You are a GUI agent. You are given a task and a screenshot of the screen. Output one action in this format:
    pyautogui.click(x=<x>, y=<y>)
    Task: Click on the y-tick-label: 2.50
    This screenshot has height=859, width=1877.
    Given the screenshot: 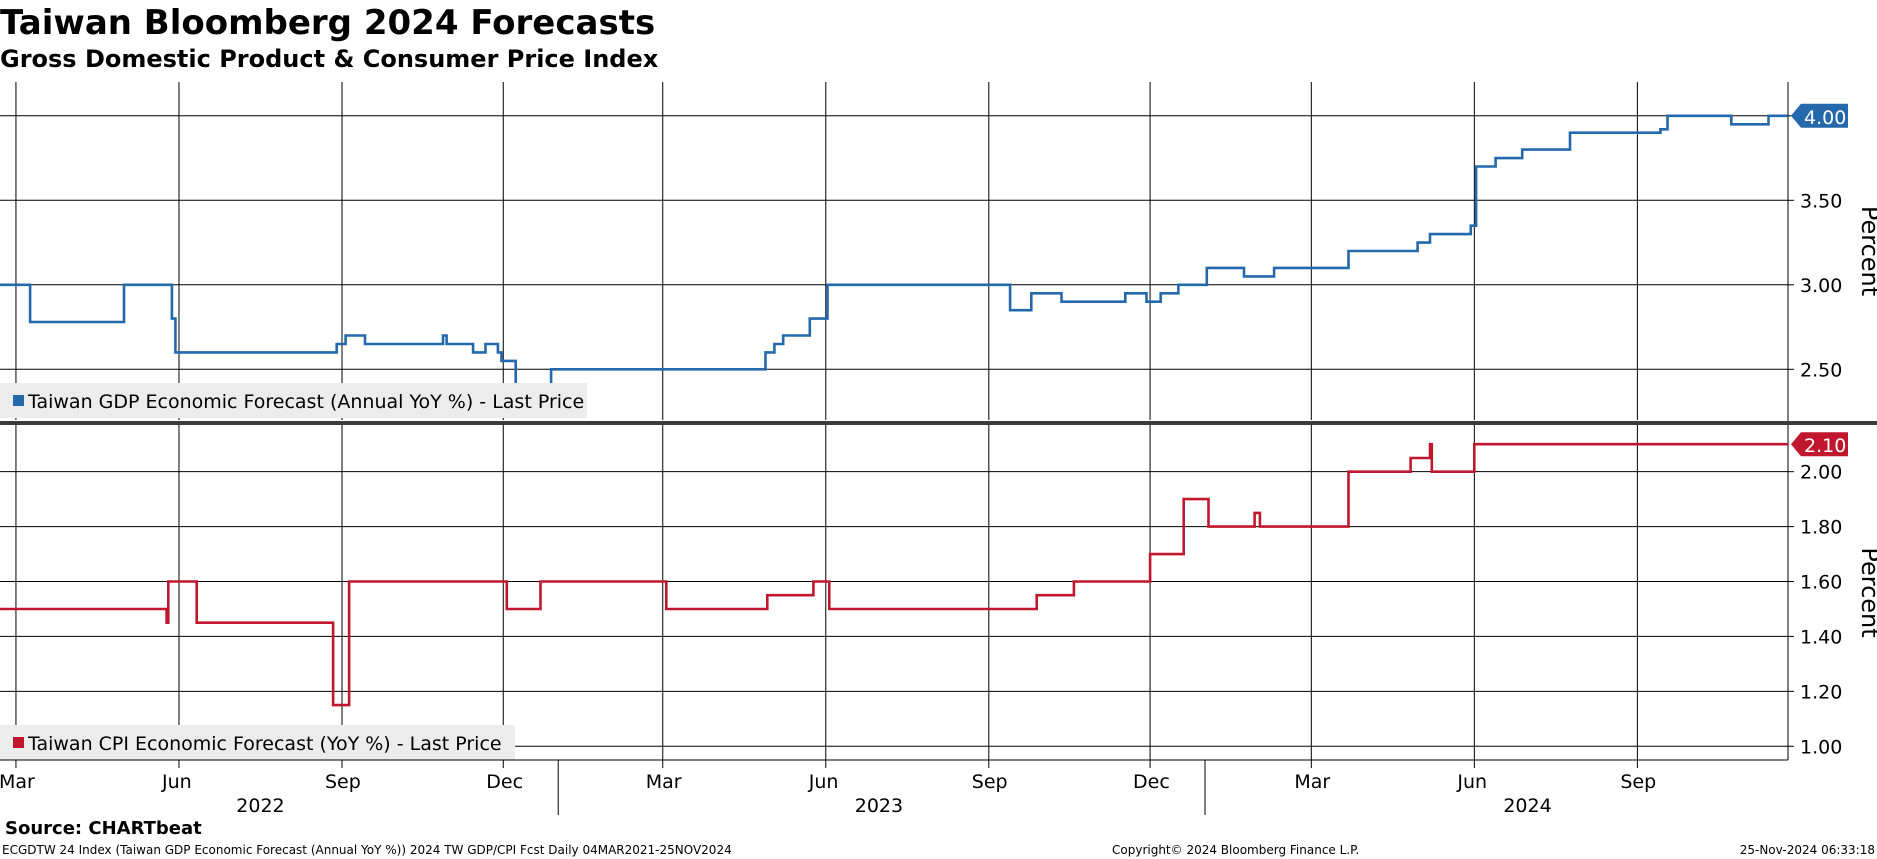 What is the action you would take?
    pyautogui.click(x=1821, y=370)
    